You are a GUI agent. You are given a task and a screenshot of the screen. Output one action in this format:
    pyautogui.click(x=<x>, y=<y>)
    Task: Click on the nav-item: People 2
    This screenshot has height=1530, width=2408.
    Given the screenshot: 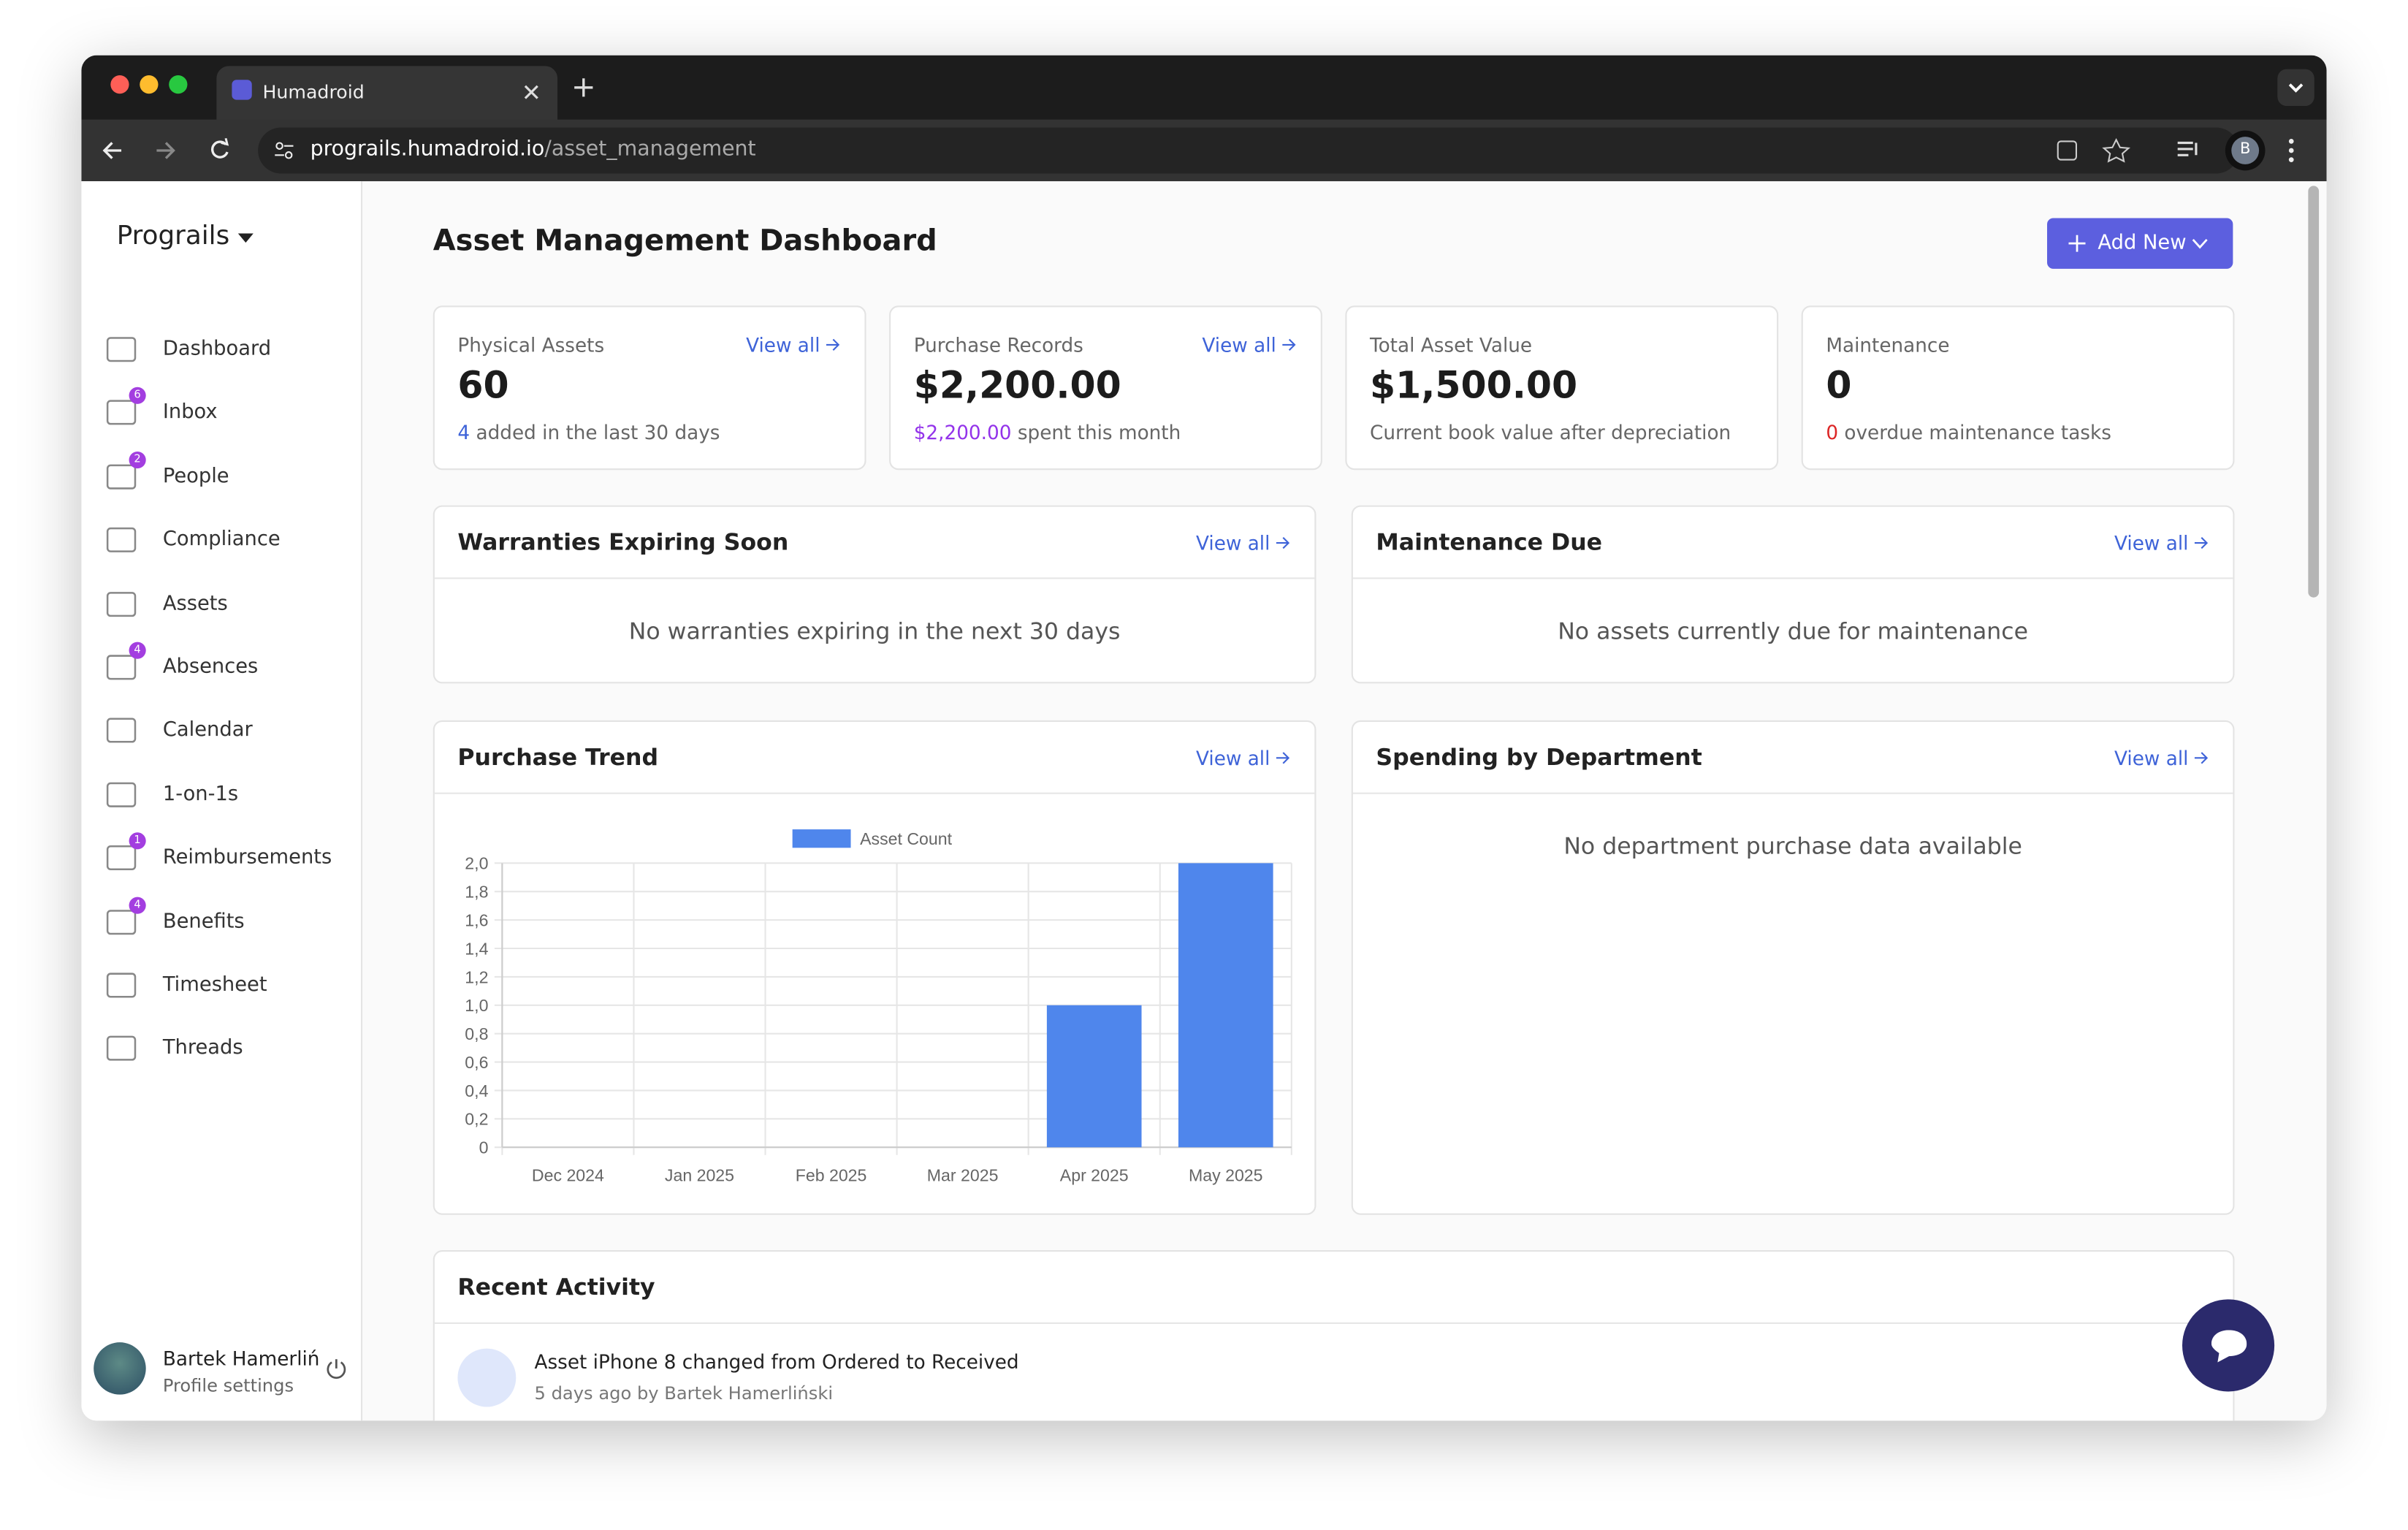 What is the action you would take?
    pyautogui.click(x=221, y=476)
    